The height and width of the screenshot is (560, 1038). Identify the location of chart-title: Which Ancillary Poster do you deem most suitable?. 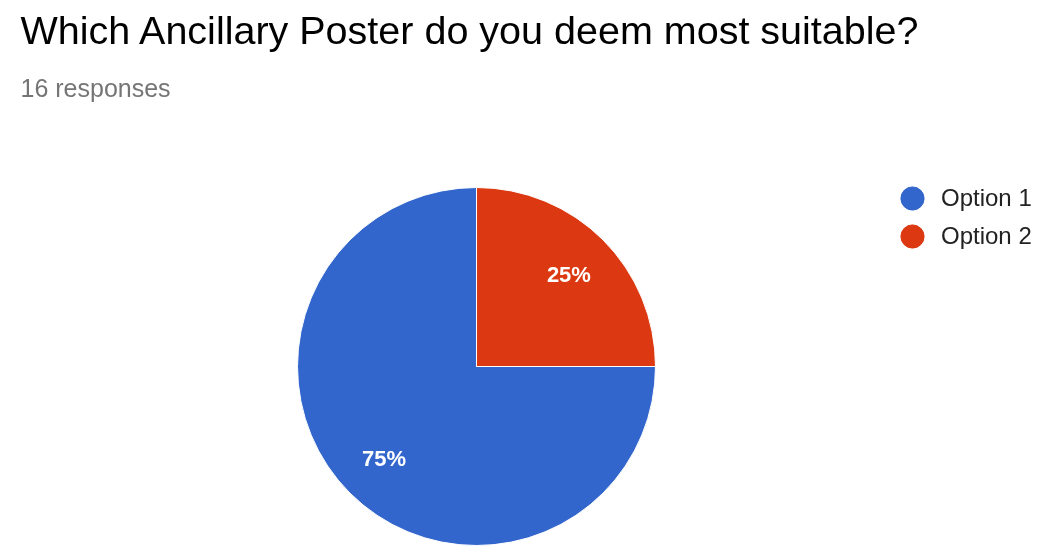
(469, 29).